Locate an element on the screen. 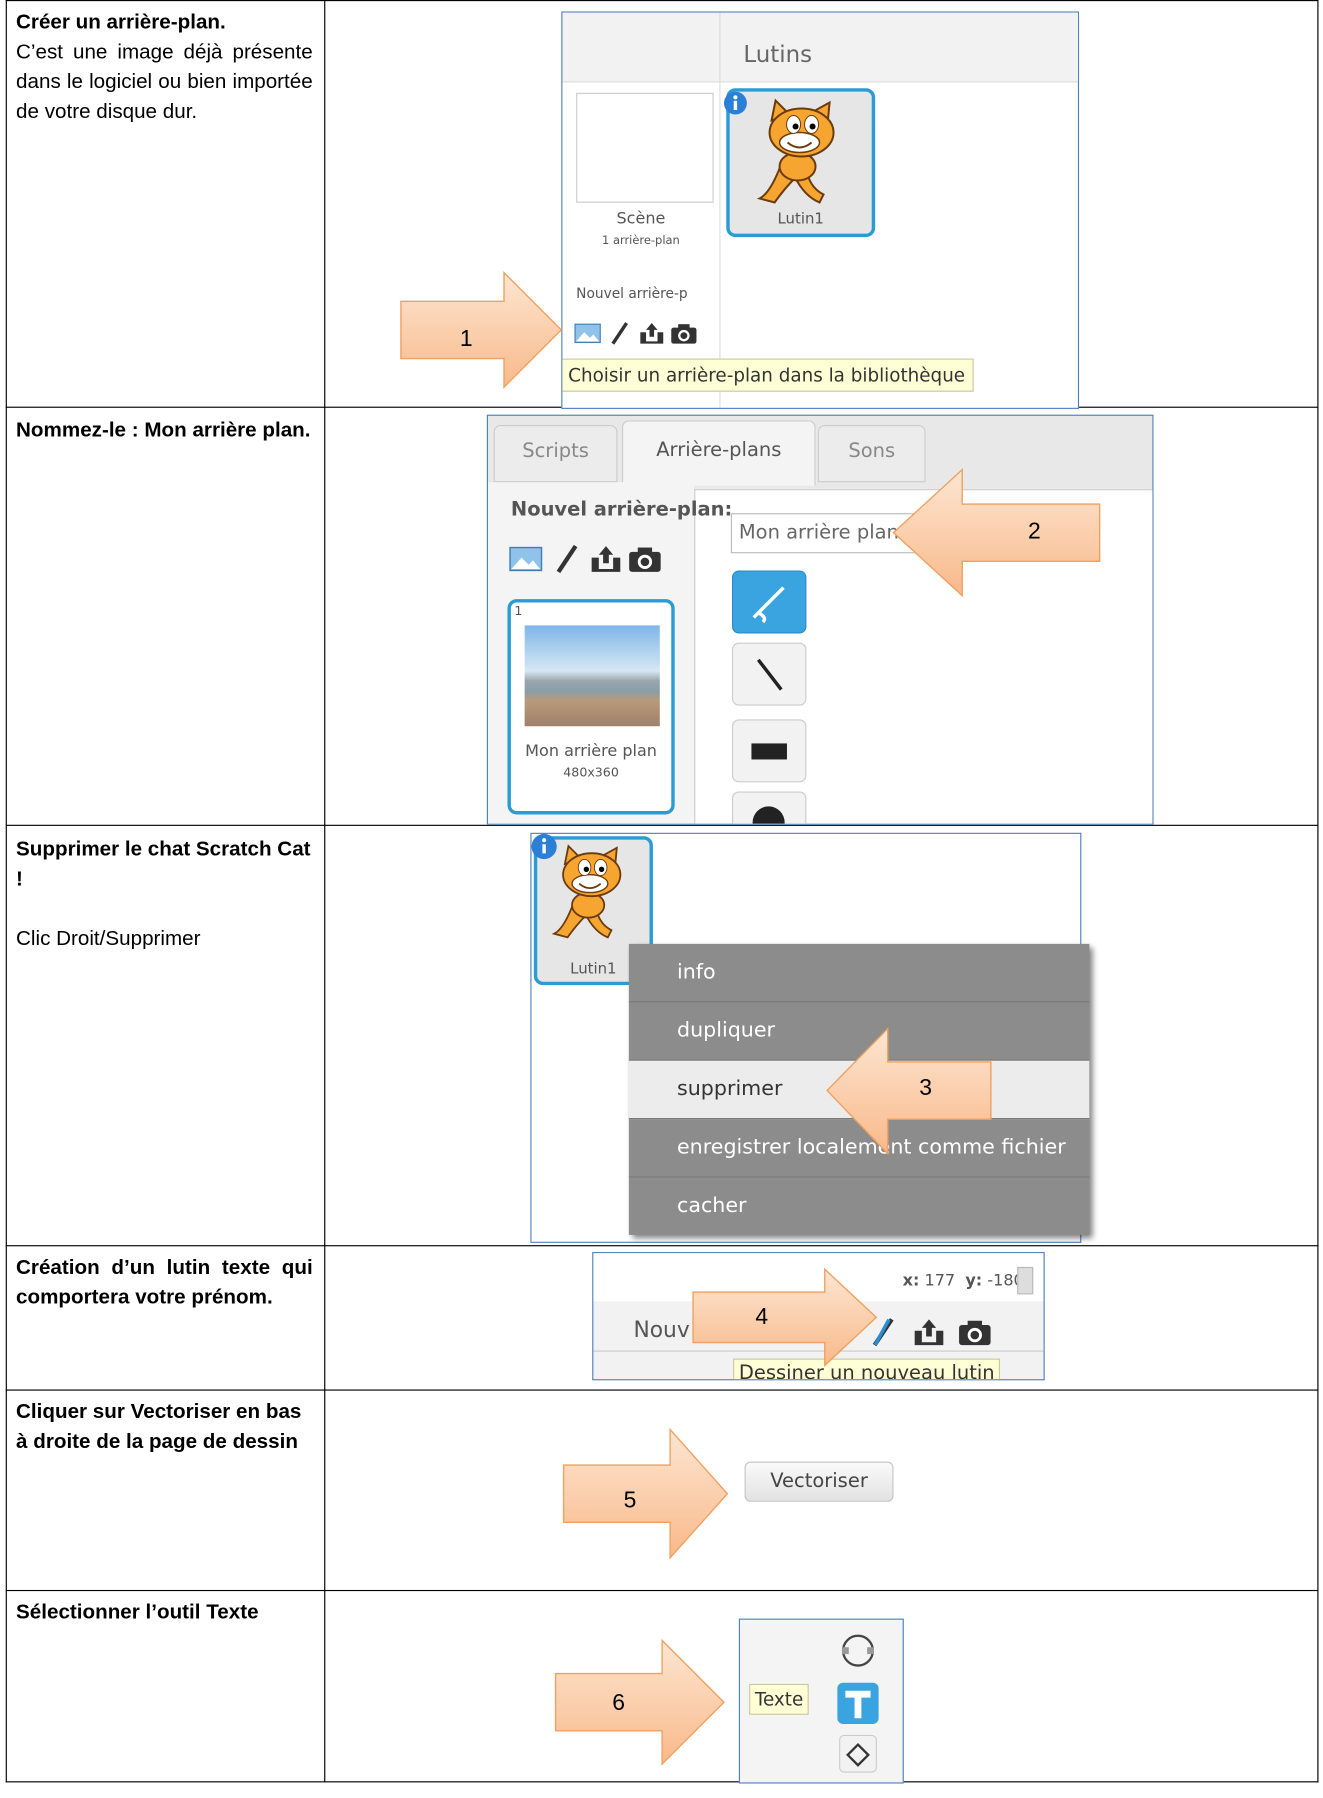  instruction: Nommez-le : Mon arrière plan. is located at coordinates (164, 430).